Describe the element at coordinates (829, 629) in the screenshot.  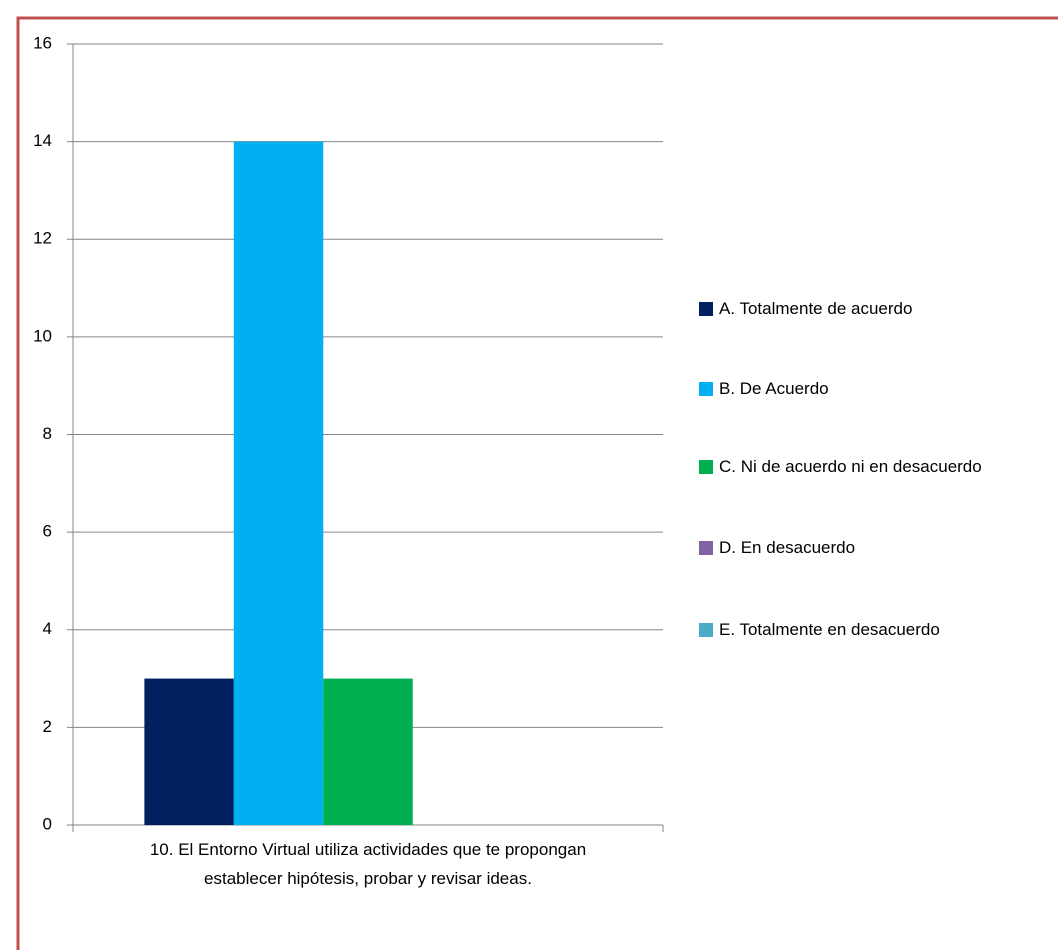
I see `legend-label: E. Totalmente en desacuerdo` at that location.